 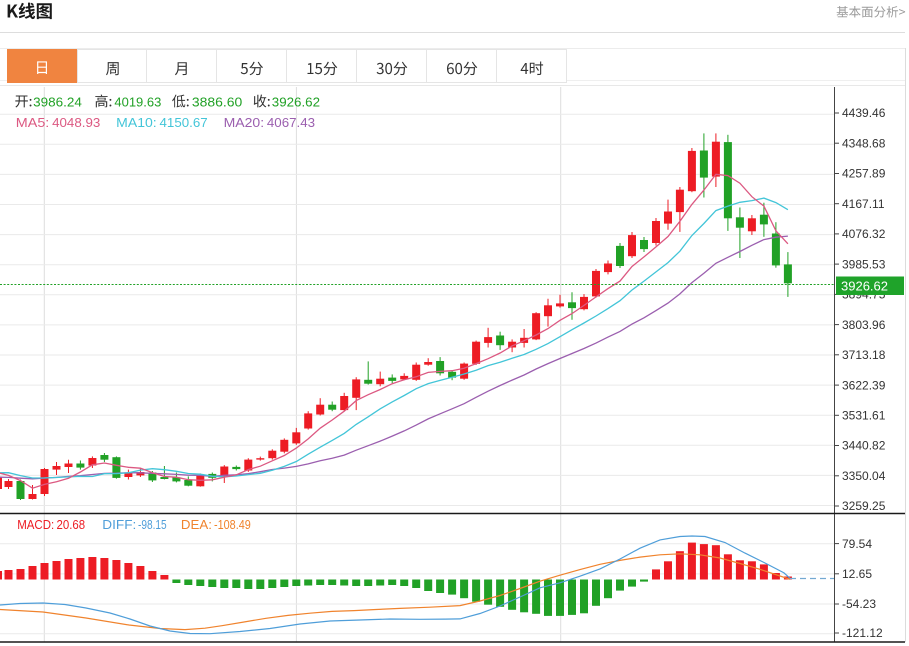 What do you see at coordinates (232, 524) in the screenshot?
I see `svg-text: -108.49` at bounding box center [232, 524].